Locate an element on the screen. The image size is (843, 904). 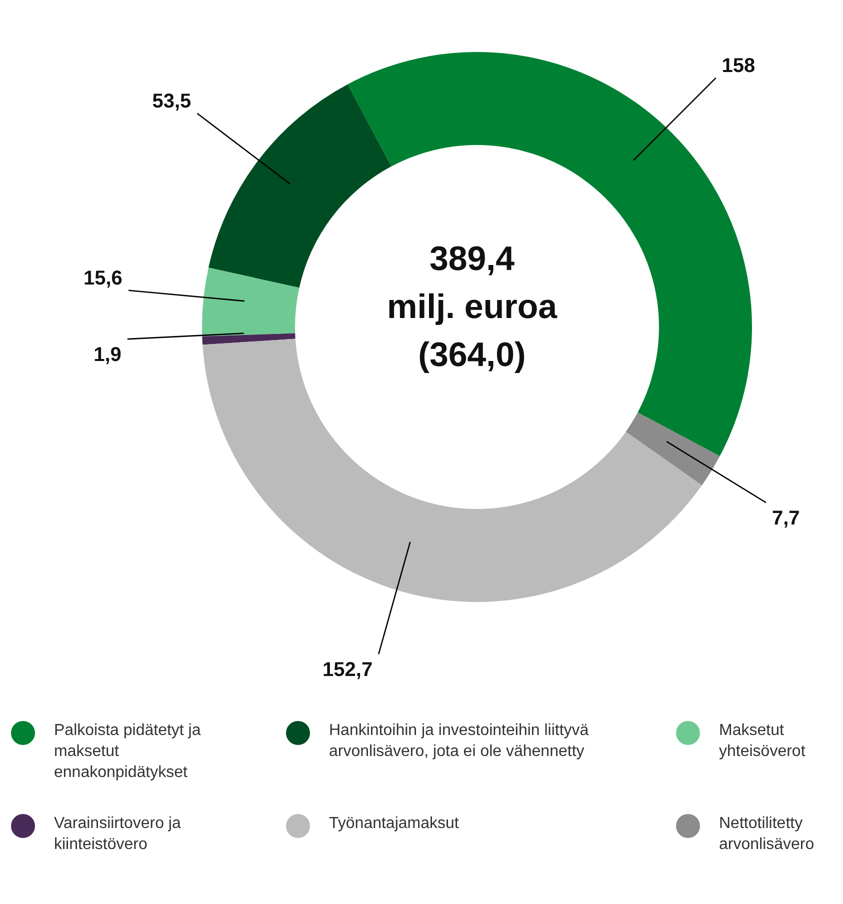
legend-label: Varainsiirtovero ja kiinteistövero is located at coordinates (118, 834).